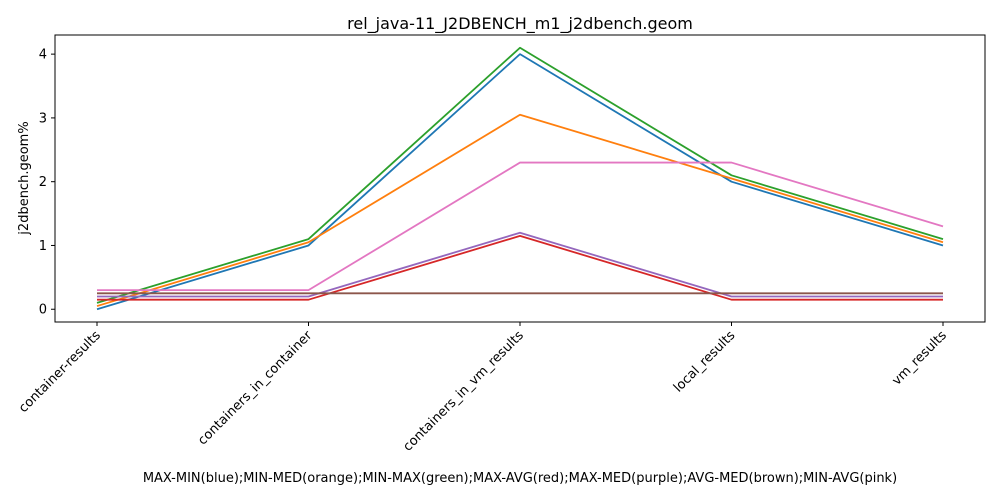 Image resolution: width=1000 pixels, height=500 pixels. I want to click on x-tick-label: vm_results, so click(919, 358).